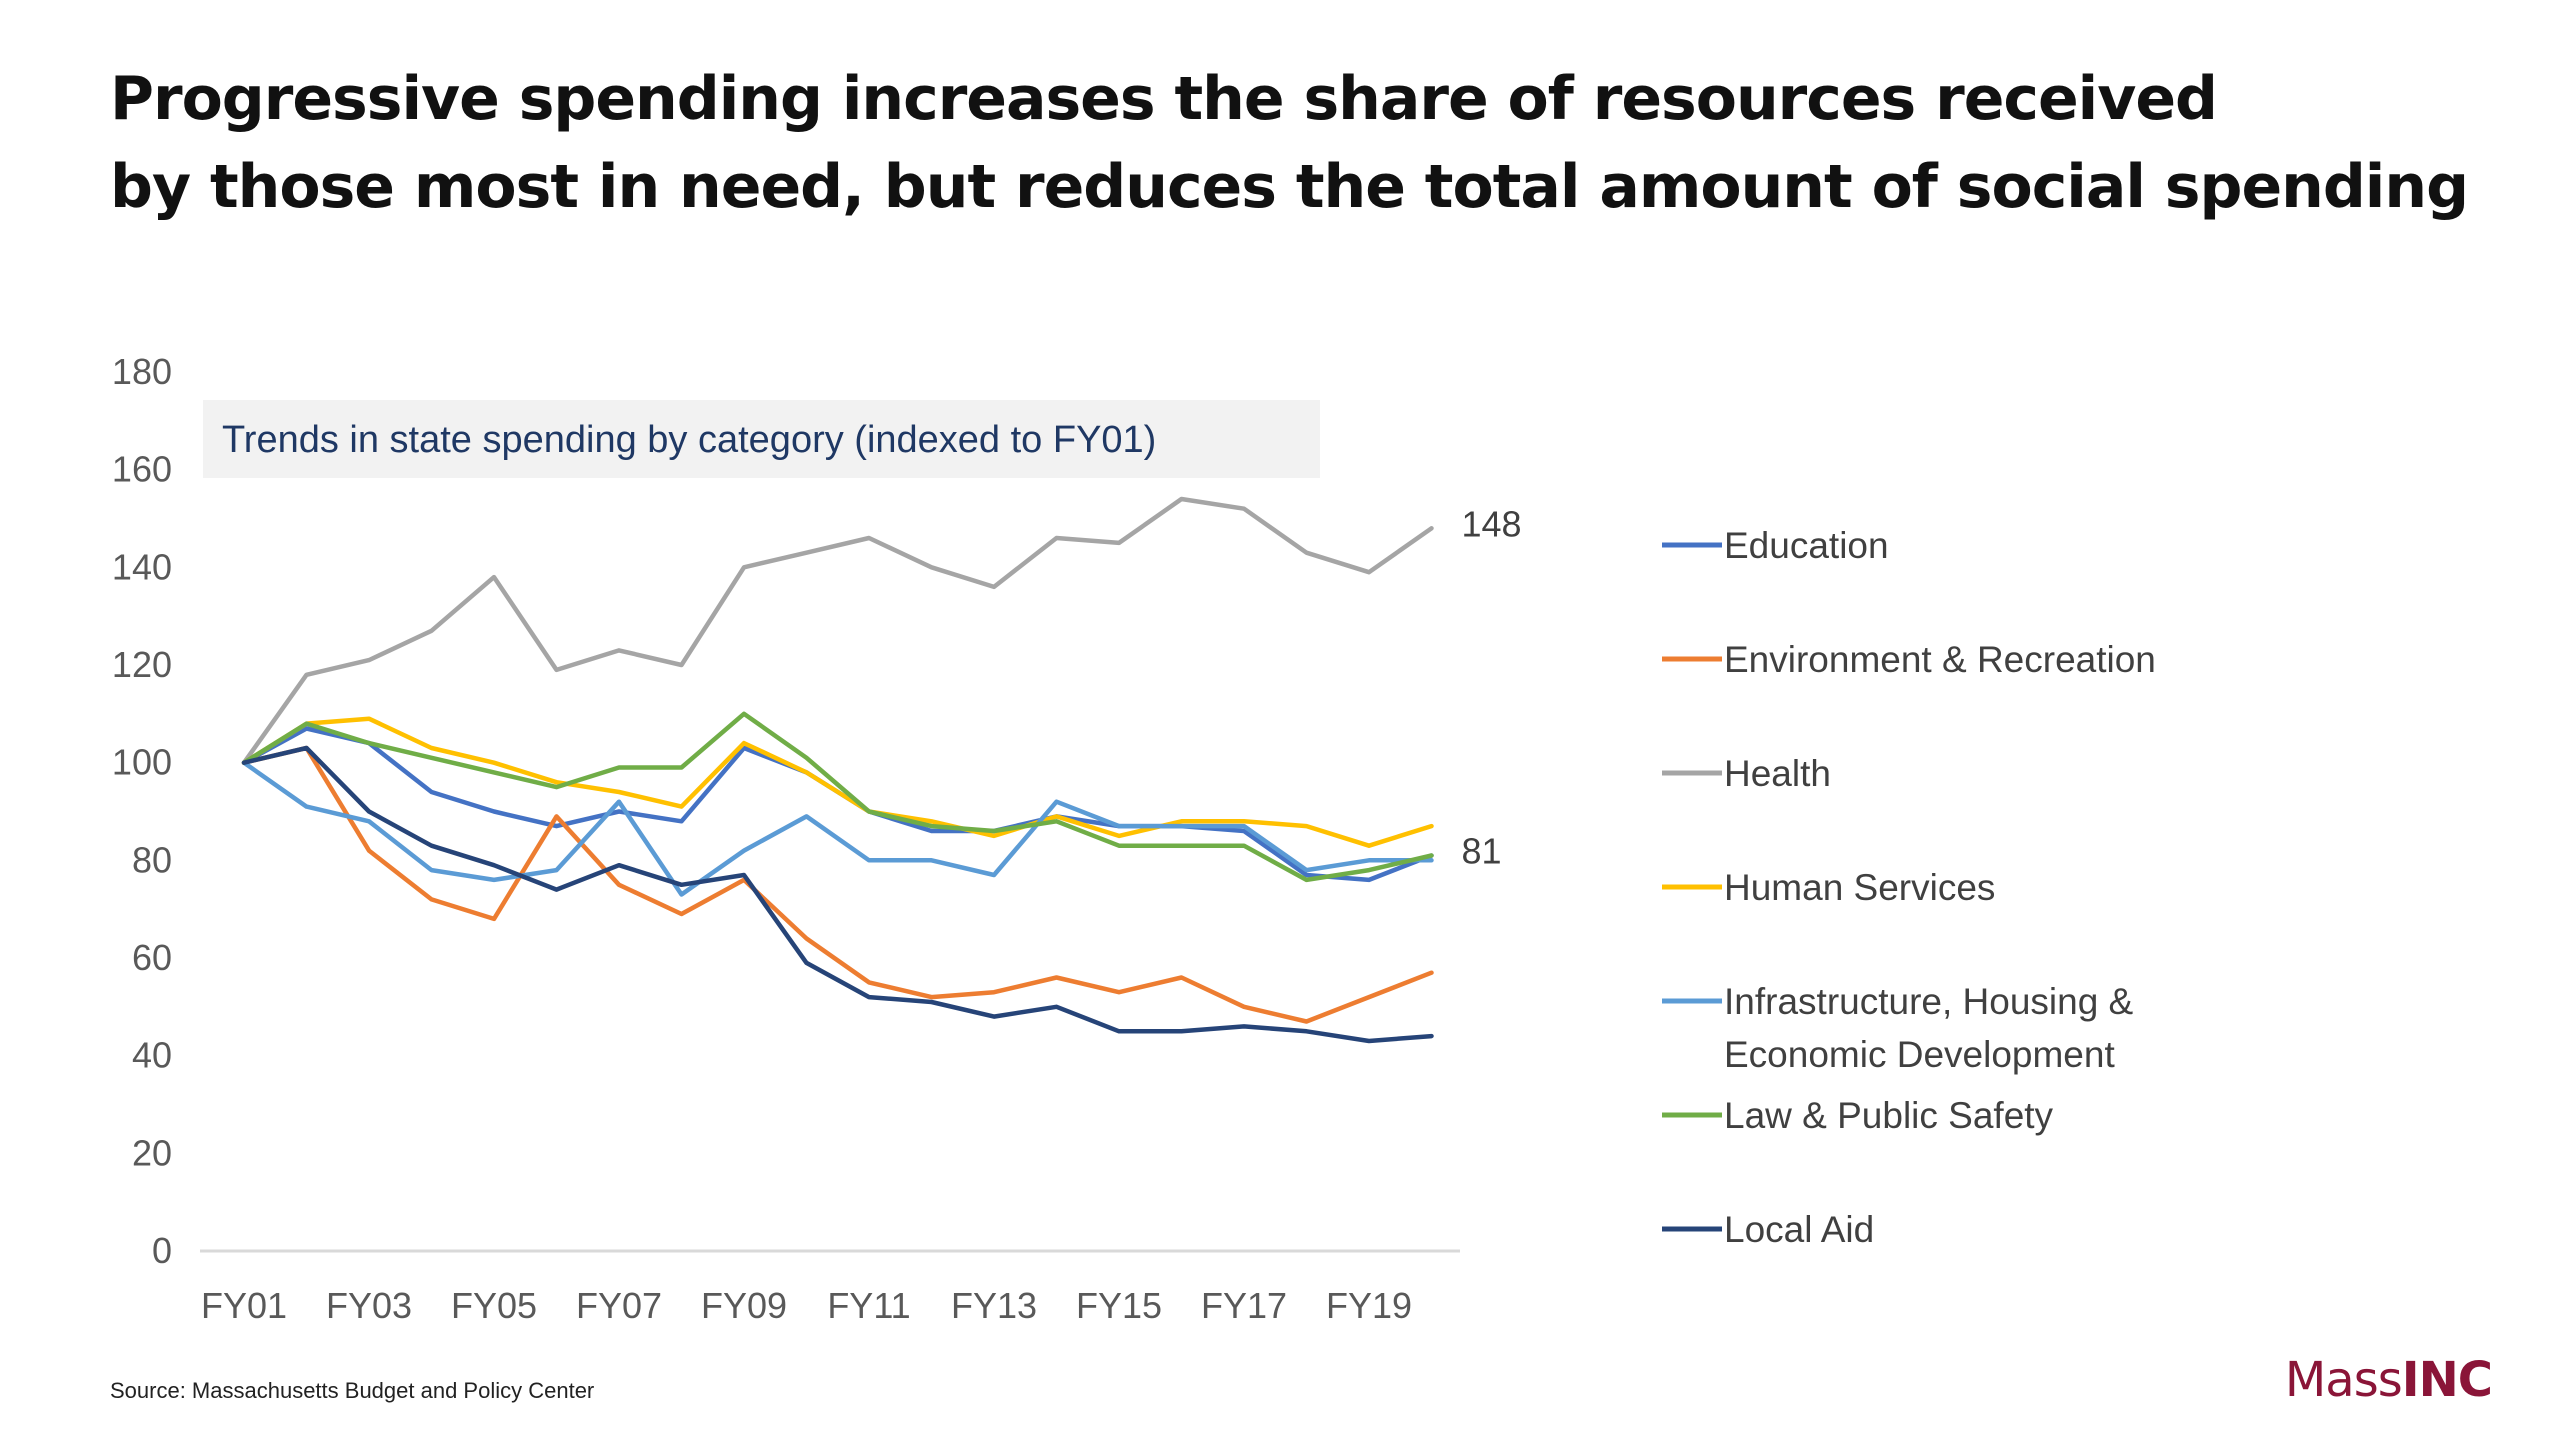 The height and width of the screenshot is (1440, 2560). Describe the element at coordinates (1806, 545) in the screenshot. I see `legend-label: Education` at that location.